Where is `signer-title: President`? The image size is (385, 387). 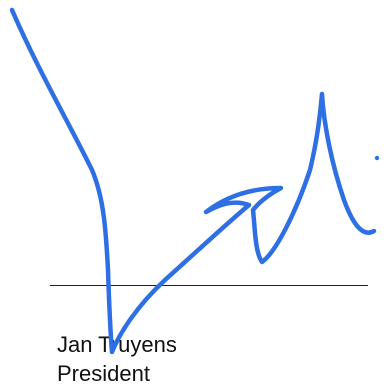 signer-title: President is located at coordinates (103, 373).